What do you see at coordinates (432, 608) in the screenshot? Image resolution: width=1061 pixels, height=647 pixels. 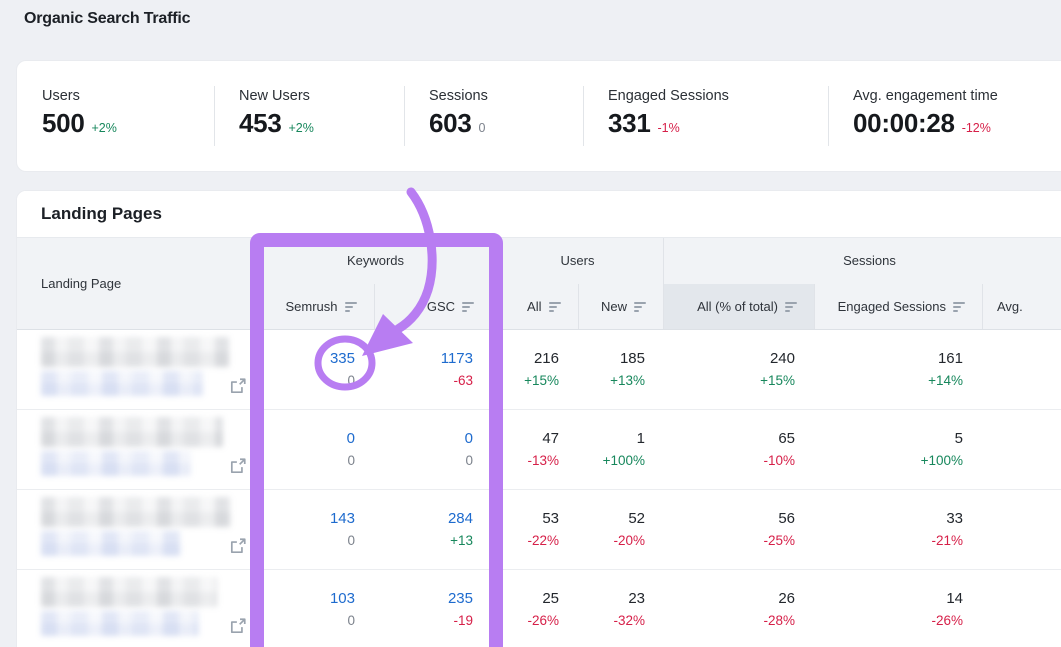 I see `cell-gsc: 235 -19` at bounding box center [432, 608].